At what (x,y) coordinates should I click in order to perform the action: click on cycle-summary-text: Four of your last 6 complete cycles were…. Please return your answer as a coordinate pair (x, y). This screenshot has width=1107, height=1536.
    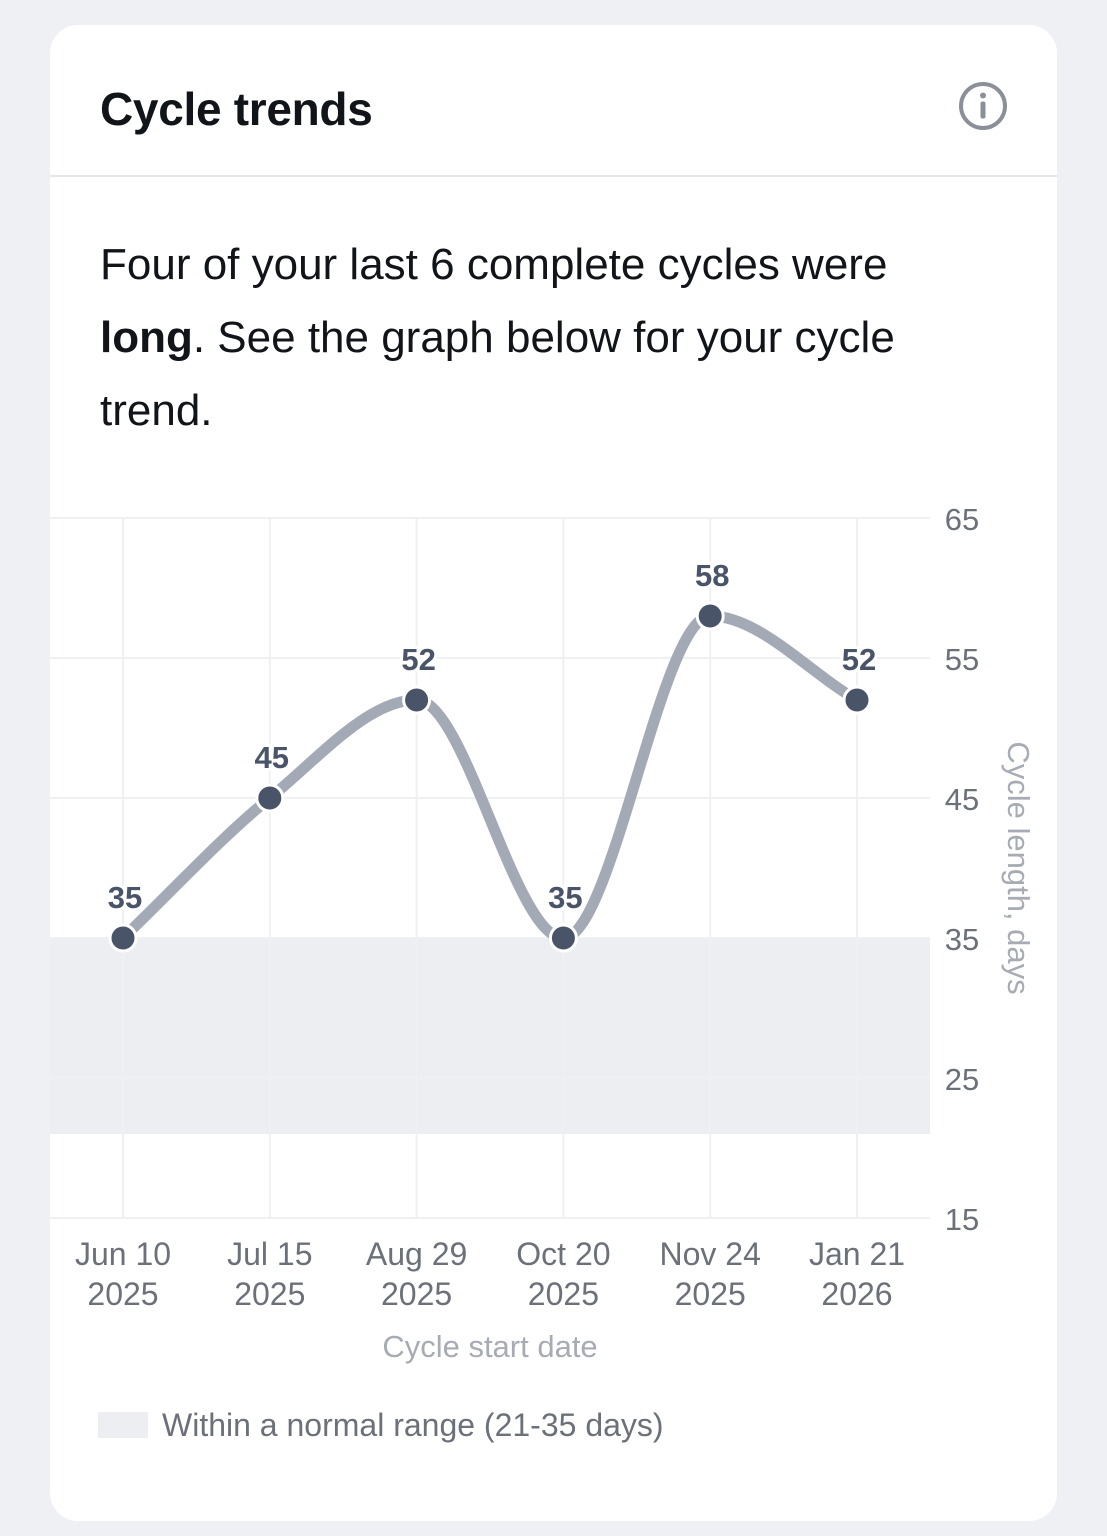
    Looking at the image, I should click on (550, 337).